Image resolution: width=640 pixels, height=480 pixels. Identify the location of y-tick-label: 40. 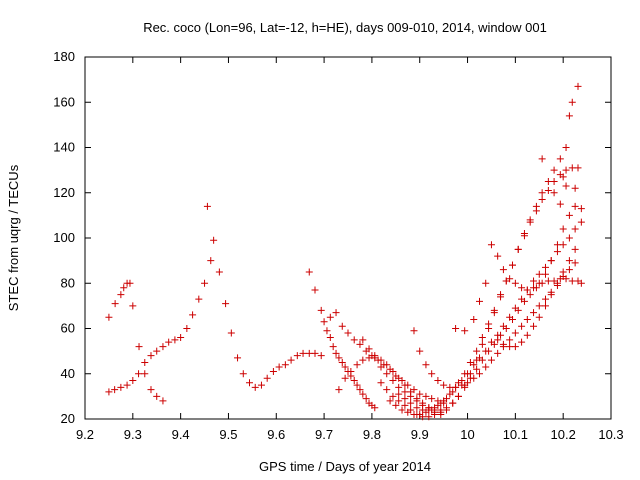
(68, 373).